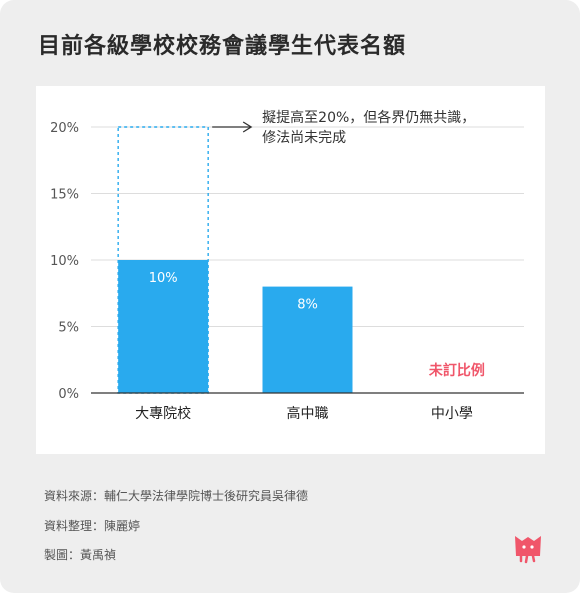  Describe the element at coordinates (528, 550) in the screenshot. I see `pink-mascot-icon` at that location.